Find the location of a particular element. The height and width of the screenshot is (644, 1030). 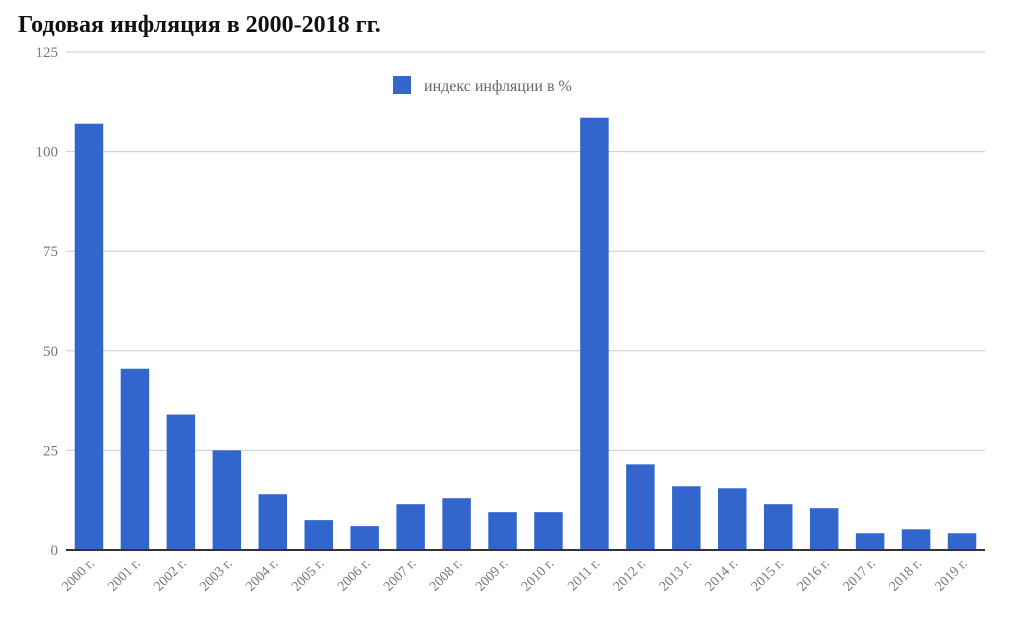

legend: индекс инфляции в % is located at coordinates (482, 85).